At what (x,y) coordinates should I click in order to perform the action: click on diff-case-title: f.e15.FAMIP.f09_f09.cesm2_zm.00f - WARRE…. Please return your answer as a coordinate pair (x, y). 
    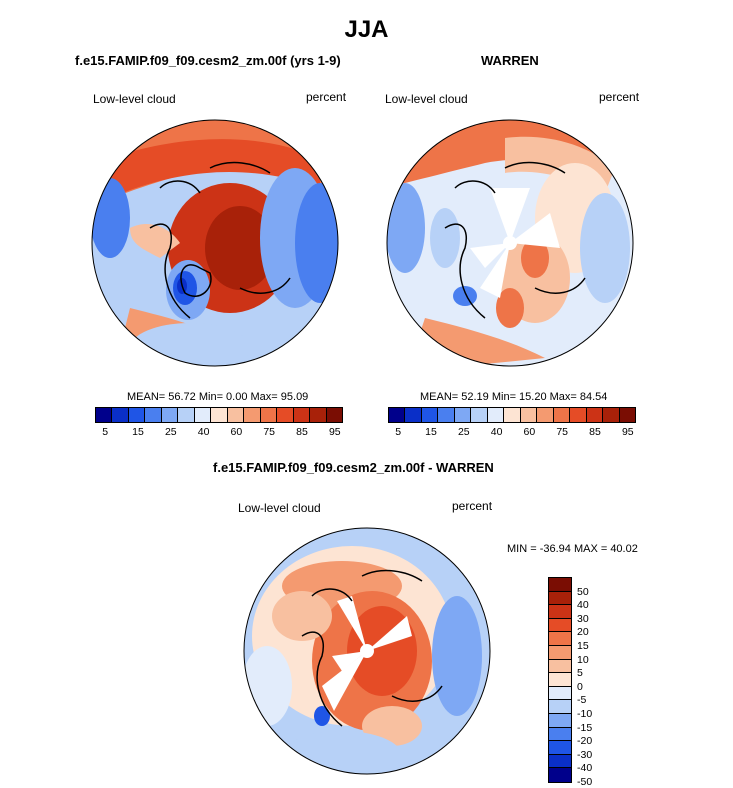
    Looking at the image, I should click on (353, 467).